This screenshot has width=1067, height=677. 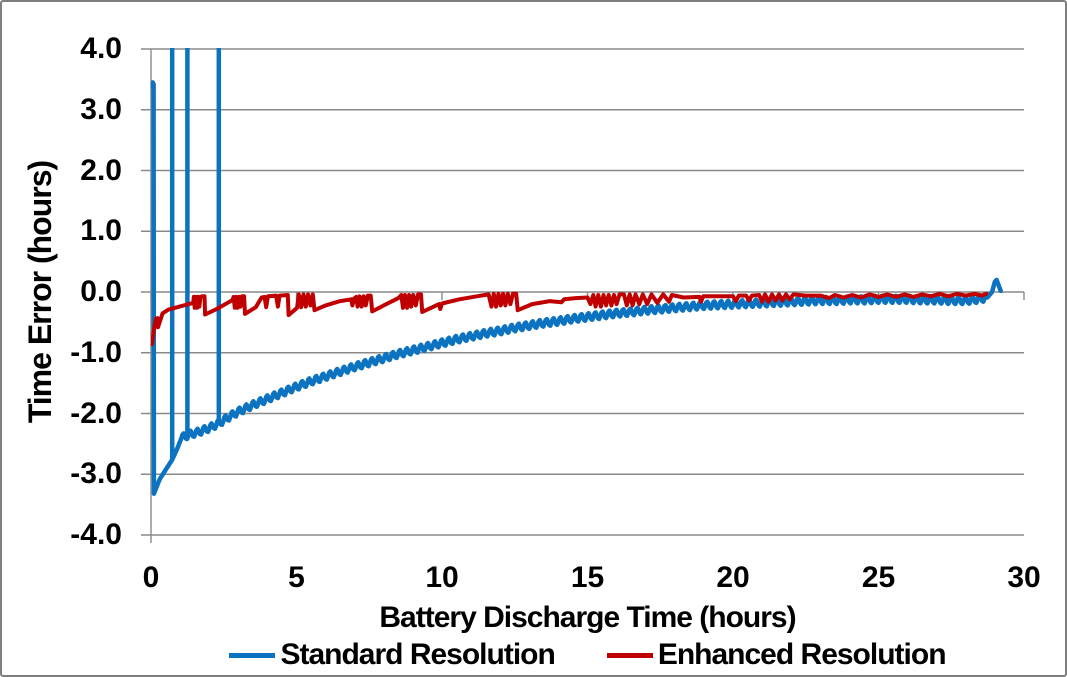 What do you see at coordinates (96, 352) in the screenshot?
I see `y-tick-label--1.0: -1.0` at bounding box center [96, 352].